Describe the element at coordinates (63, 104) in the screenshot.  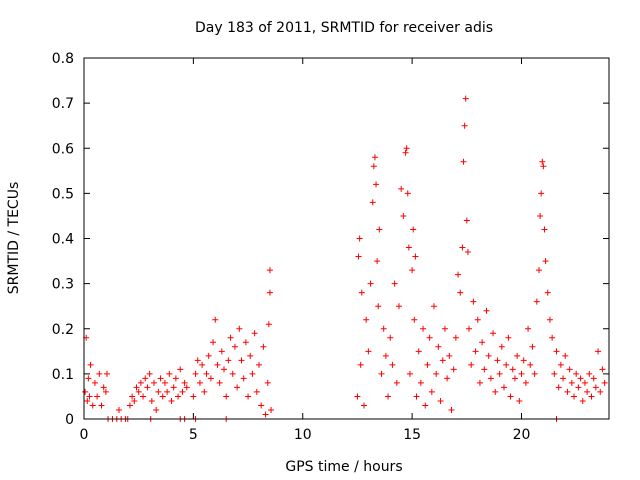
I see `y-tick-label: 0.7` at that location.